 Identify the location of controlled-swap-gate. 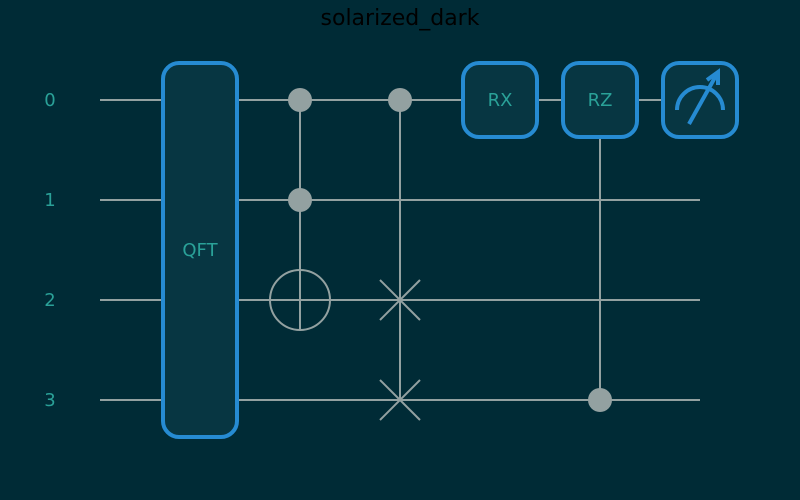
(400, 254).